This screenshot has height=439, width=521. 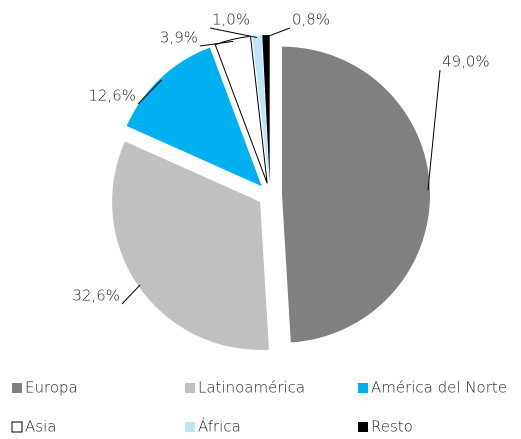 I want to click on data-label: 12,6%, so click(x=112, y=96).